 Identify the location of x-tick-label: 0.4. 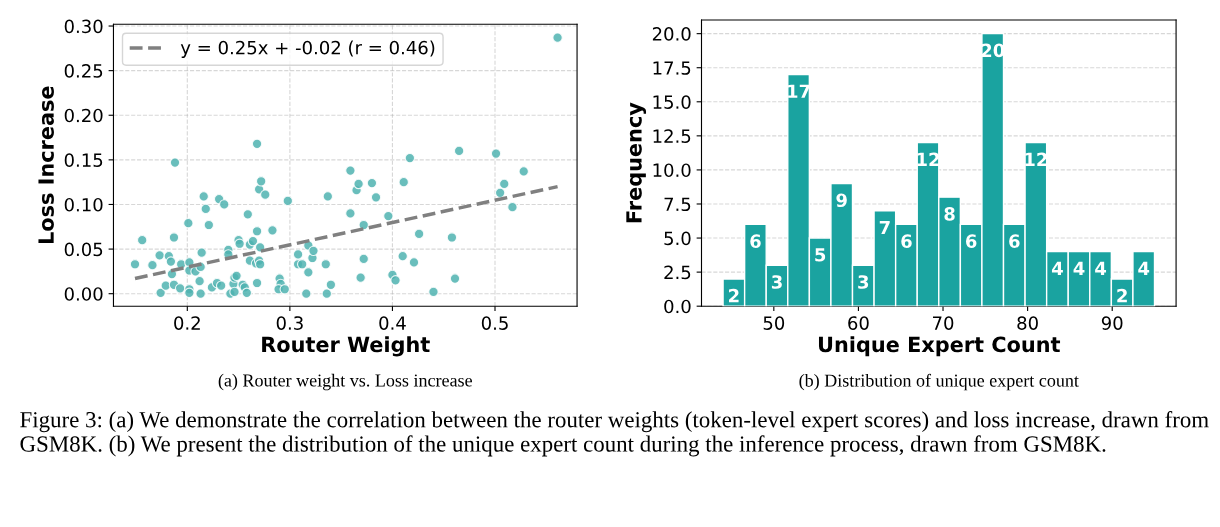
(392, 323).